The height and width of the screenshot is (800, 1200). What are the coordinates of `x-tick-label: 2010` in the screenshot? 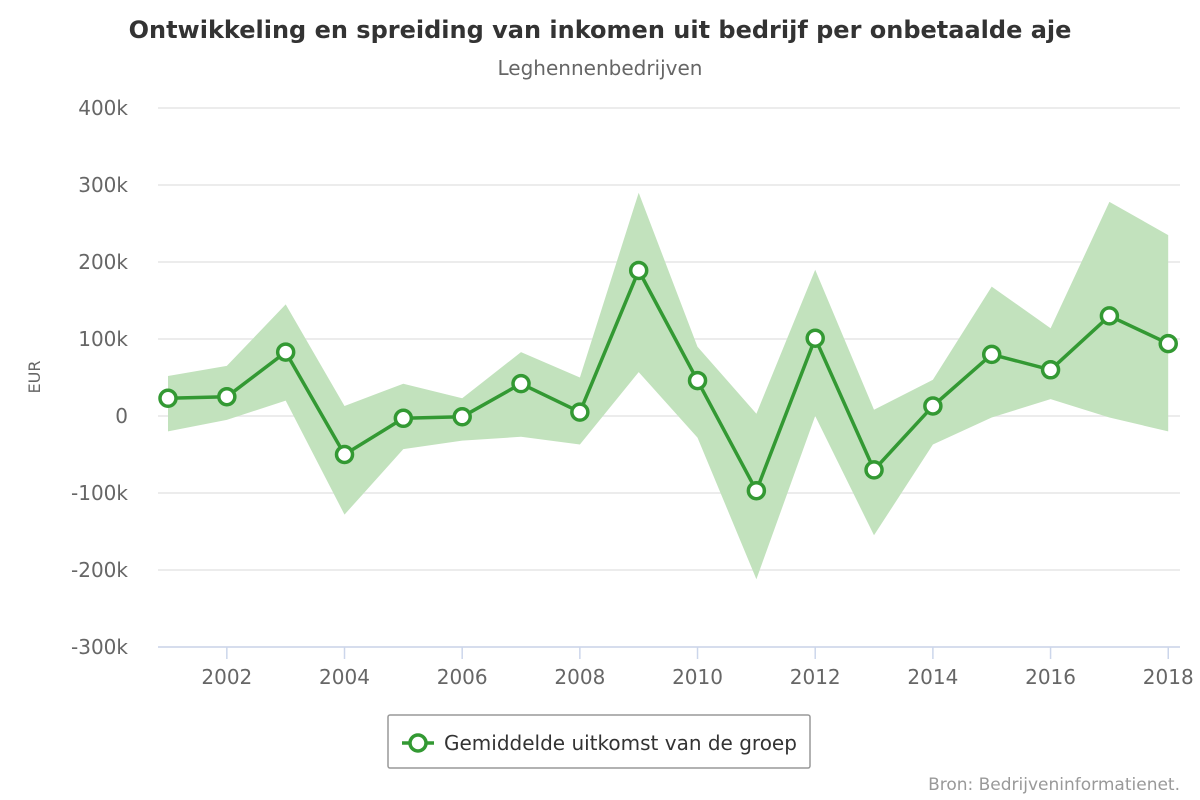 It's located at (697, 677).